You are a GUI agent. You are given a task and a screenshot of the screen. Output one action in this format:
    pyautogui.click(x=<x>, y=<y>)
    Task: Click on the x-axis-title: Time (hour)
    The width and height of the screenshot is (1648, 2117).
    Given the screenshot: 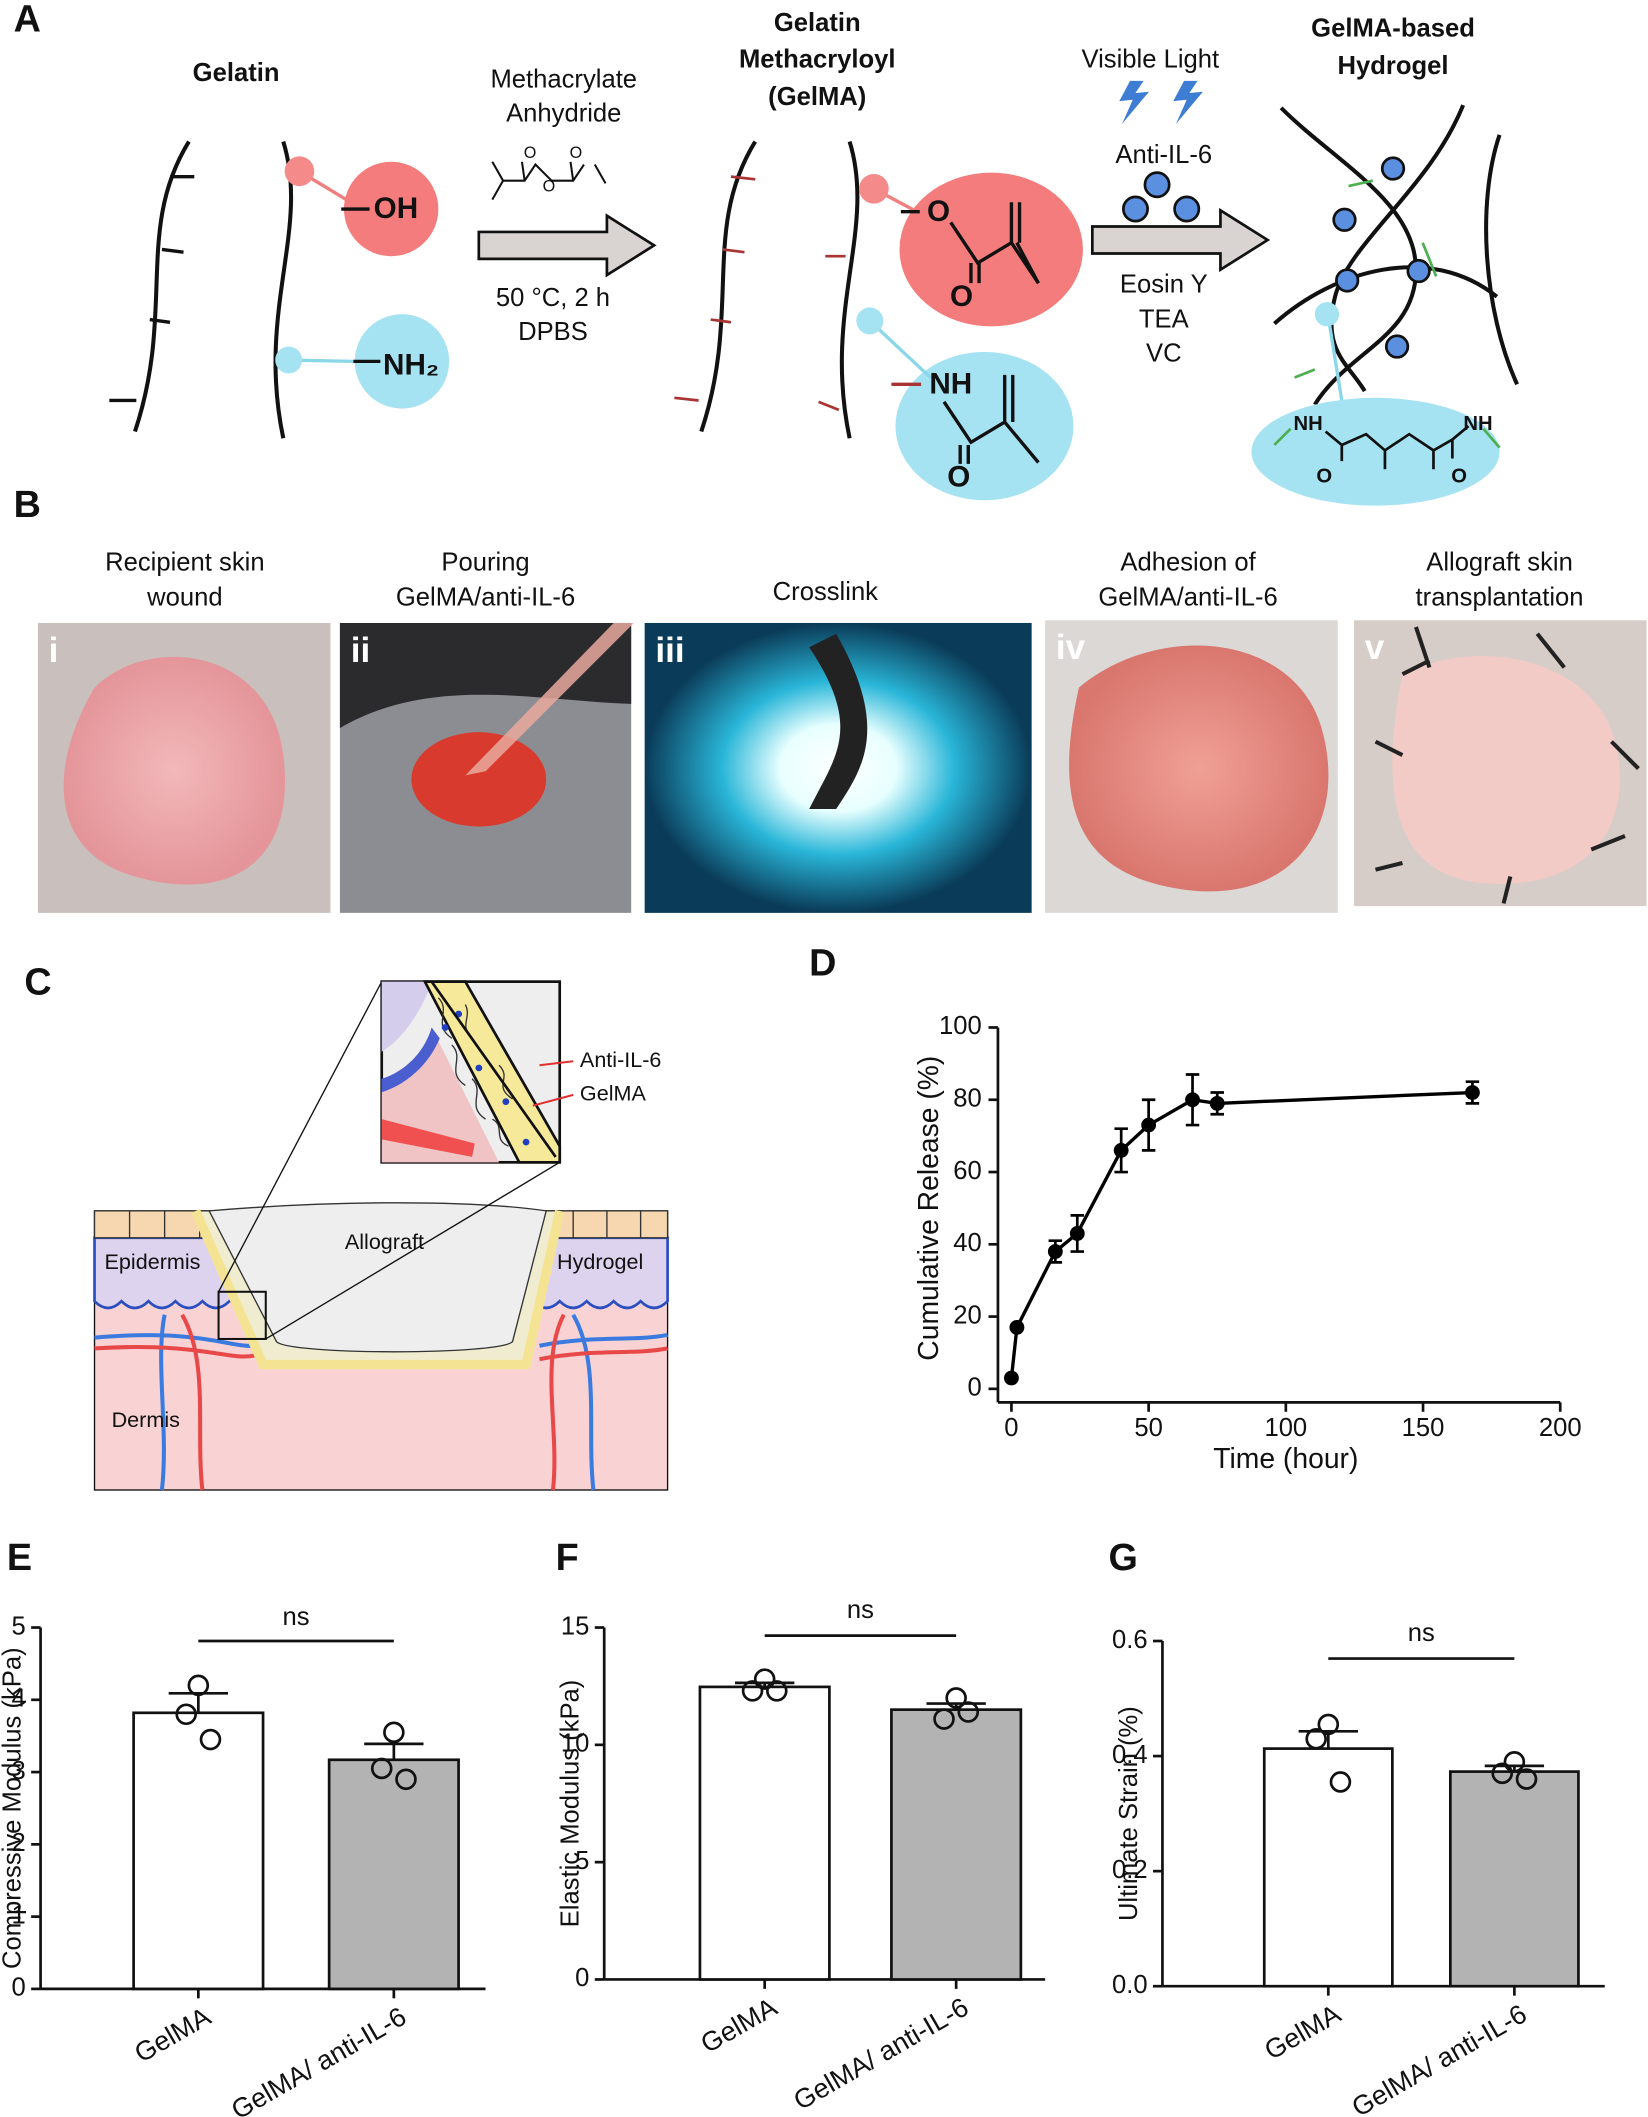 What is the action you would take?
    pyautogui.click(x=1285, y=1458)
    